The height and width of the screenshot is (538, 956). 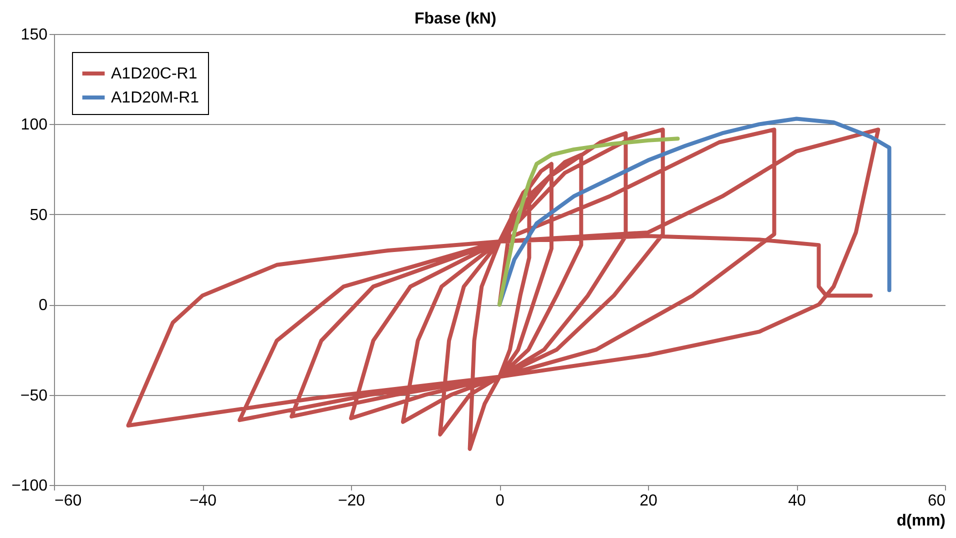 I want to click on x-tick-label: 20, so click(x=649, y=501).